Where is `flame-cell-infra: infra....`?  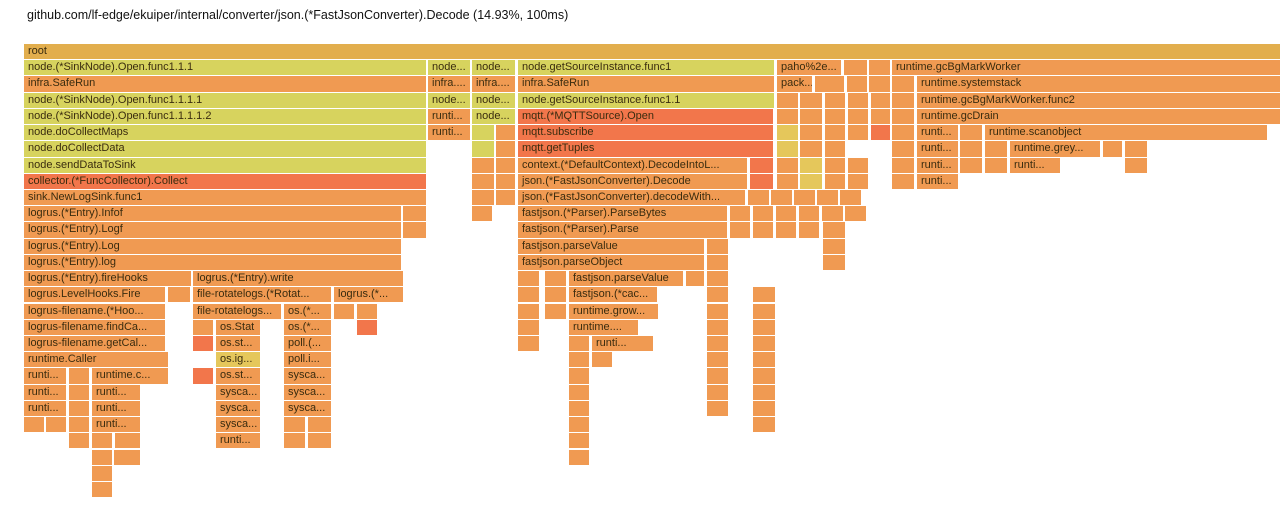 flame-cell-infra: infra.... is located at coordinates (449, 84).